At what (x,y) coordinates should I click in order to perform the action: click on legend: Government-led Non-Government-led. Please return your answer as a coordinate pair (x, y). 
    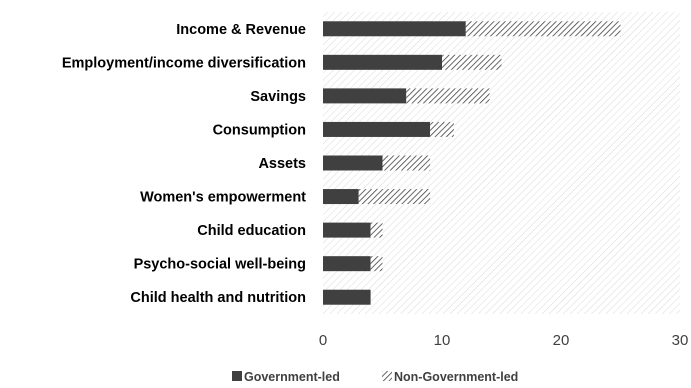
    Looking at the image, I should click on (375, 377).